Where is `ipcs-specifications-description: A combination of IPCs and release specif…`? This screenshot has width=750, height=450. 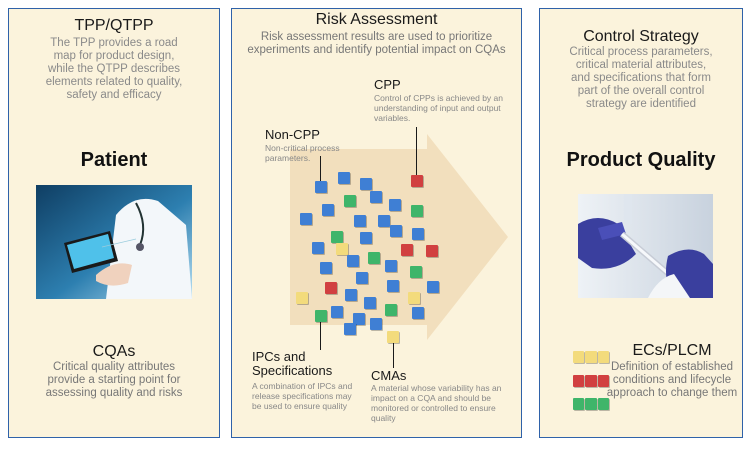
ipcs-specifications-description: A combination of IPCs and release specif… is located at coordinates (302, 396).